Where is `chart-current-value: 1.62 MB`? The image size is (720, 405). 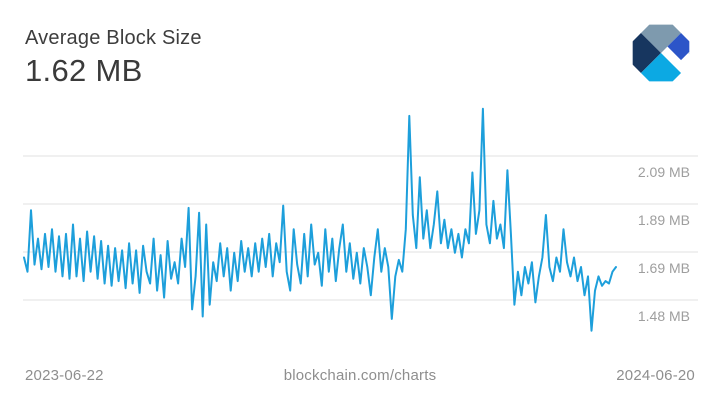
chart-current-value: 1.62 MB is located at coordinates (84, 70).